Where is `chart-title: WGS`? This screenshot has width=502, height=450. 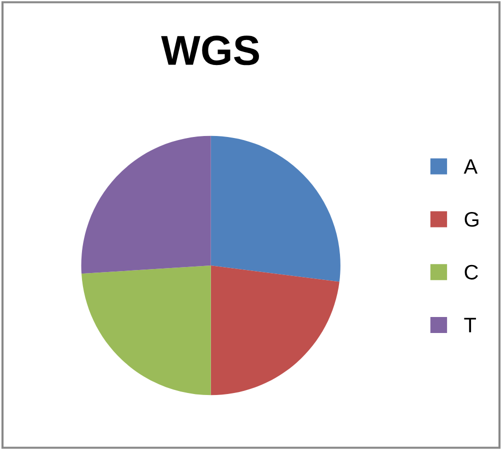
chart-title: WGS is located at coordinates (210, 51).